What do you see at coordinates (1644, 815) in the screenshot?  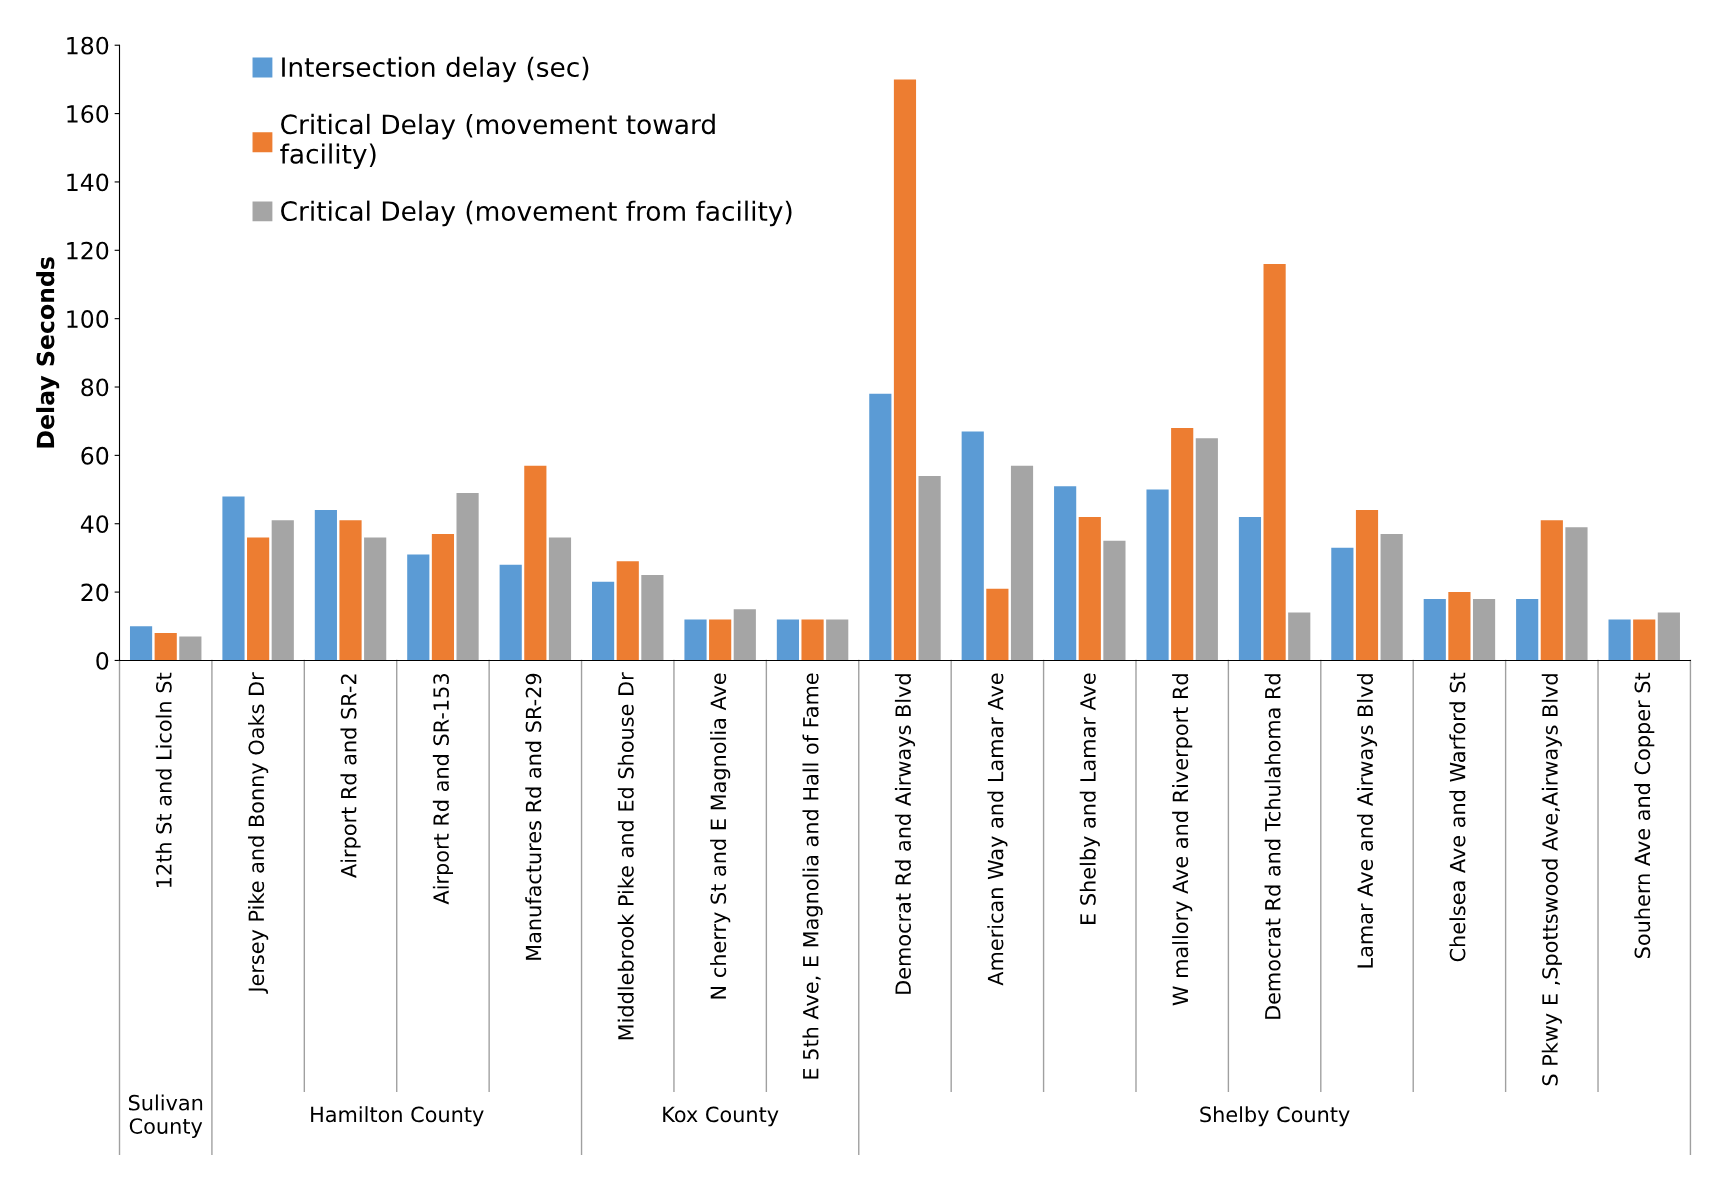 I see `x-tick-label: Souhern Ave and Copper St` at bounding box center [1644, 815].